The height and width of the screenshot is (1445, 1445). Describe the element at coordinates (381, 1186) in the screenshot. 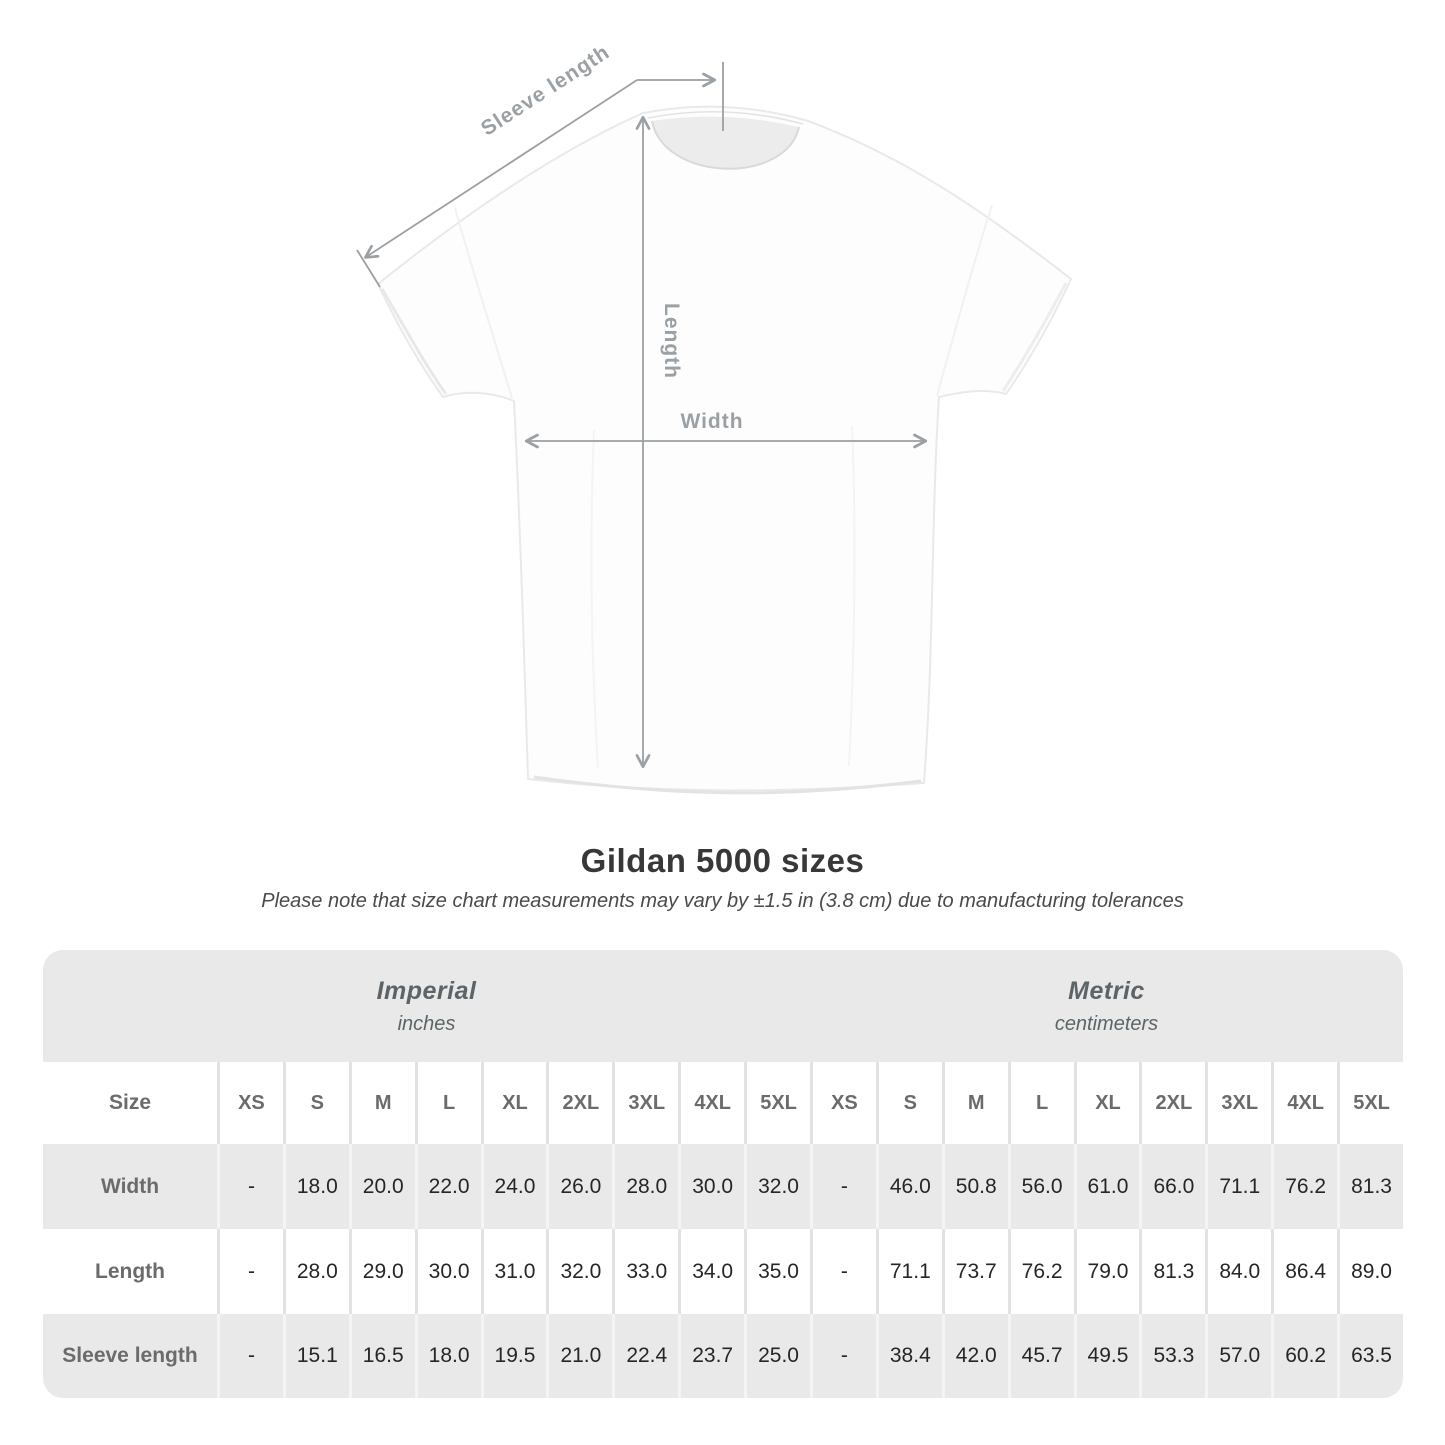

I see `table-cell: 20.0` at that location.